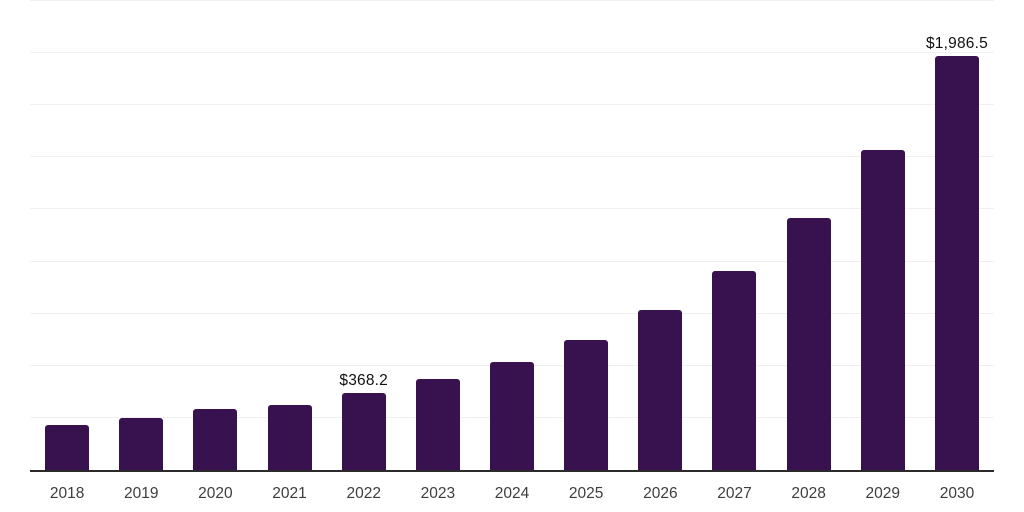 Image resolution: width=1024 pixels, height=512 pixels. What do you see at coordinates (808, 344) in the screenshot?
I see `bar-2028` at bounding box center [808, 344].